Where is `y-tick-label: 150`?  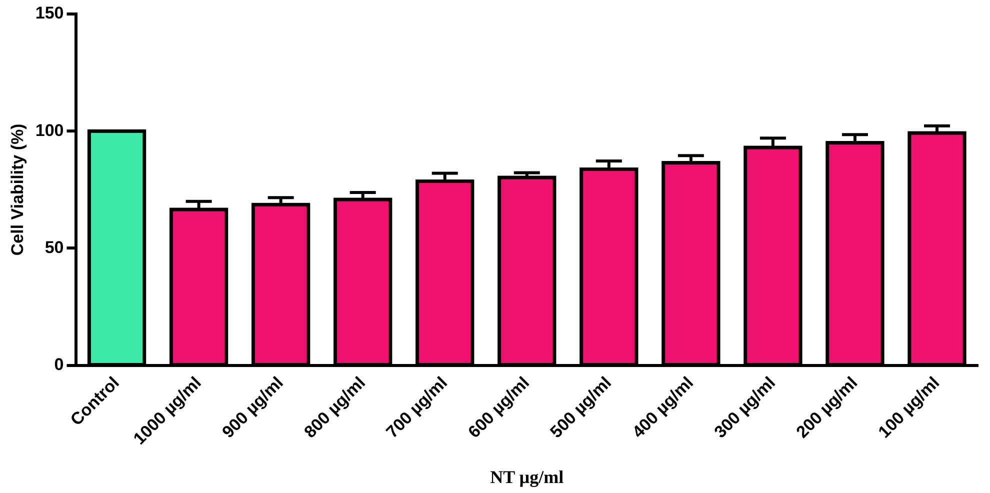 y-tick-label: 150 is located at coordinates (49, 13).